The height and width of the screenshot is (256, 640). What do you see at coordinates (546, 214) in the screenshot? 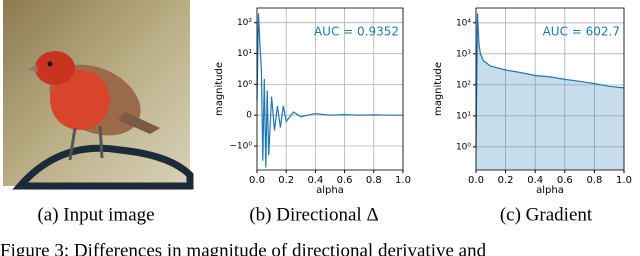
I see `caption: (c) Gradient` at bounding box center [546, 214].